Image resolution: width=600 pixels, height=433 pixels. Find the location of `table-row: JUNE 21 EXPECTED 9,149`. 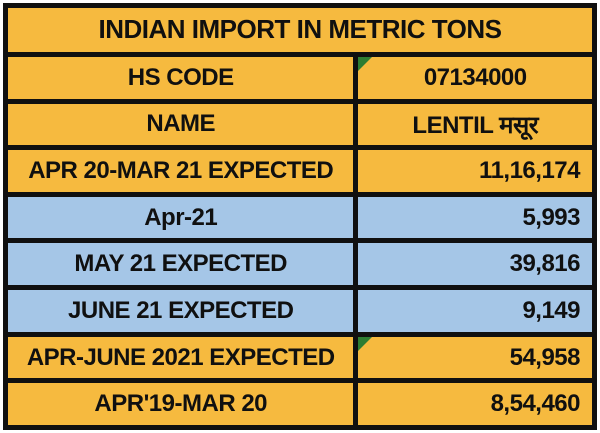

table-row: JUNE 21 EXPECTED 9,149 is located at coordinates (299, 311).